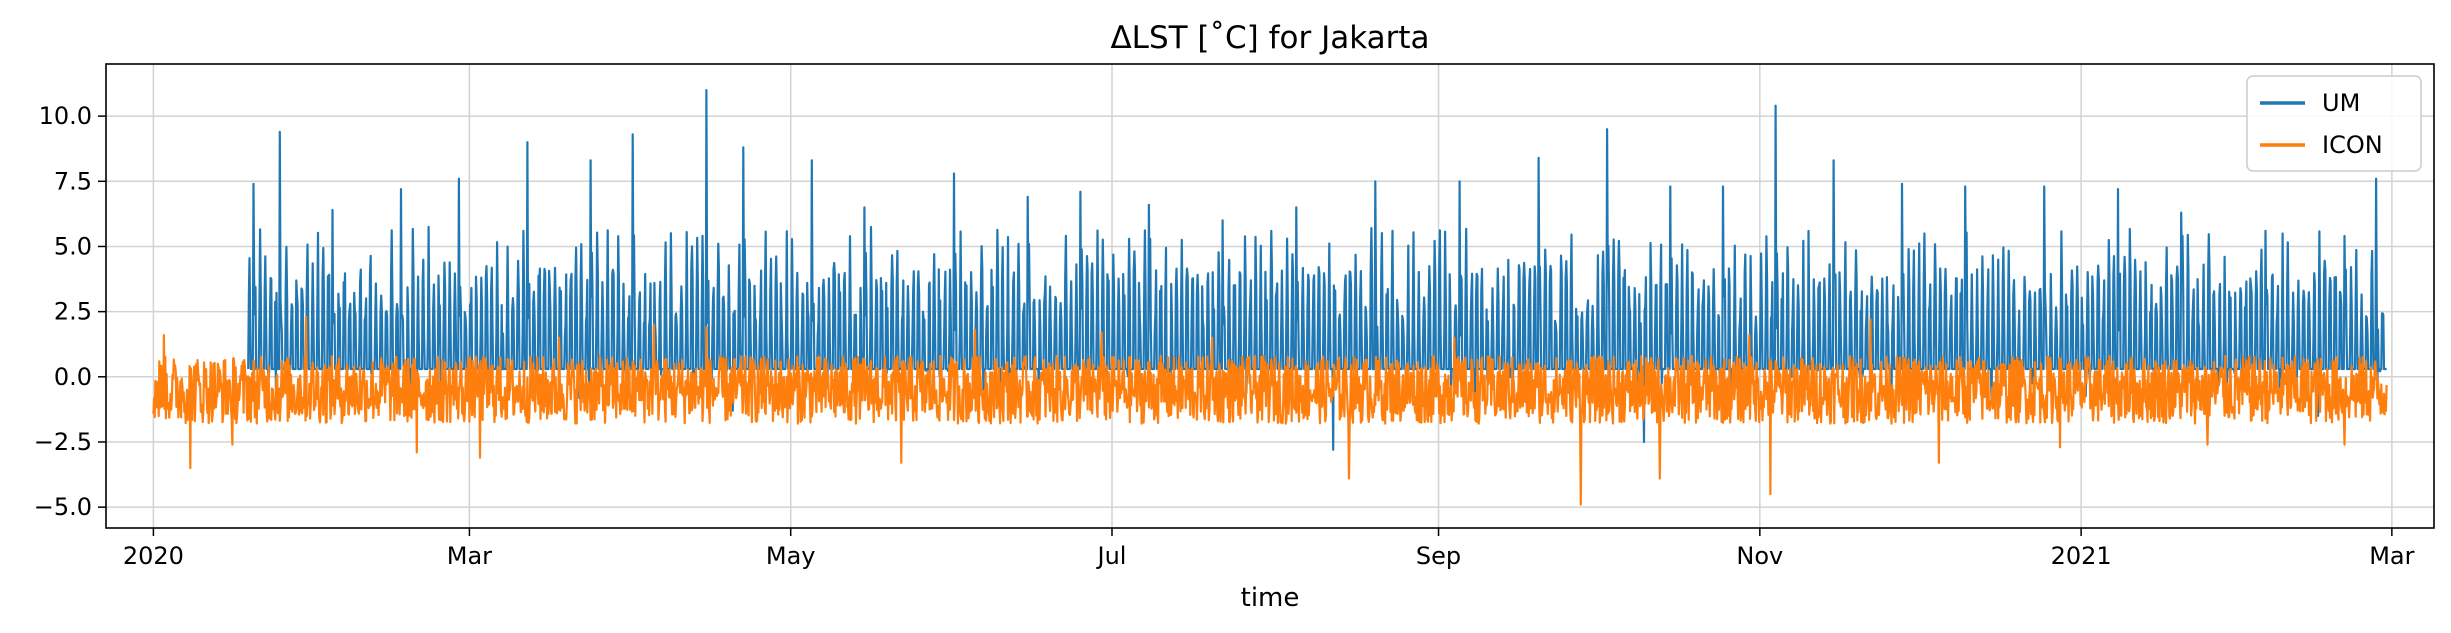 The width and height of the screenshot is (2451, 633). Describe the element at coordinates (1111, 556) in the screenshot. I see `x-tick-label: Jul` at that location.